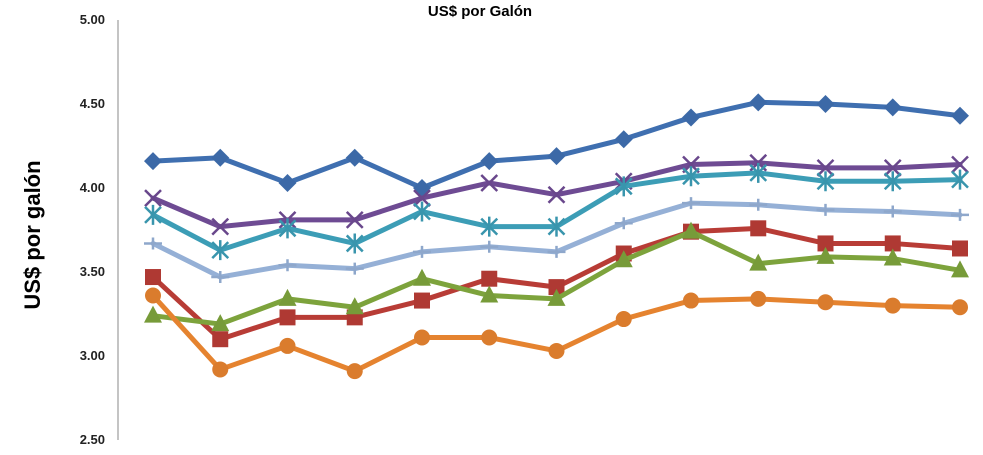  I want to click on y-tick-label: 2.50, so click(92, 439).